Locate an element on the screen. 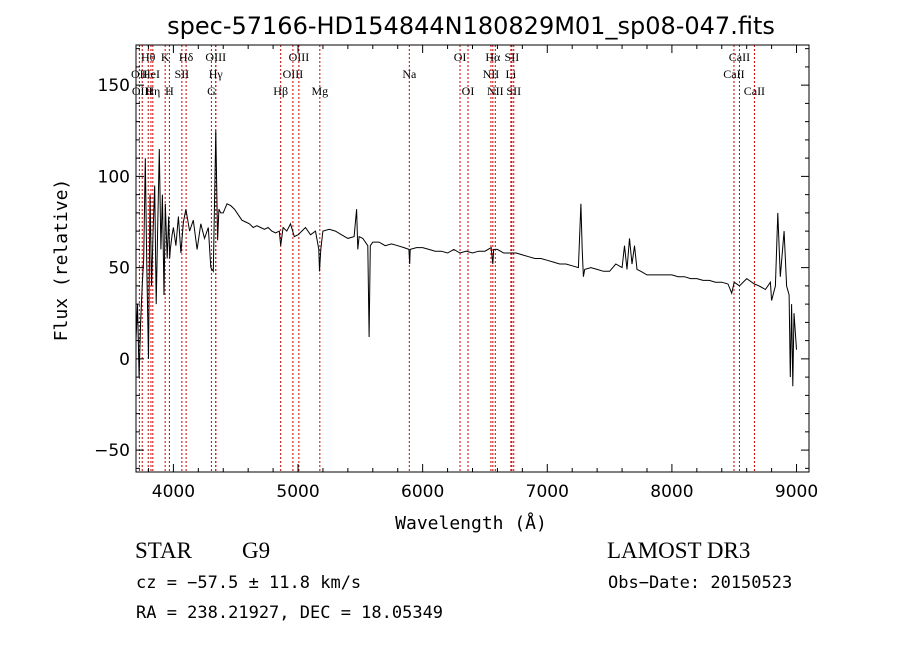 The width and height of the screenshot is (900, 649). line-label-4959: OIII is located at coordinates (293, 74).